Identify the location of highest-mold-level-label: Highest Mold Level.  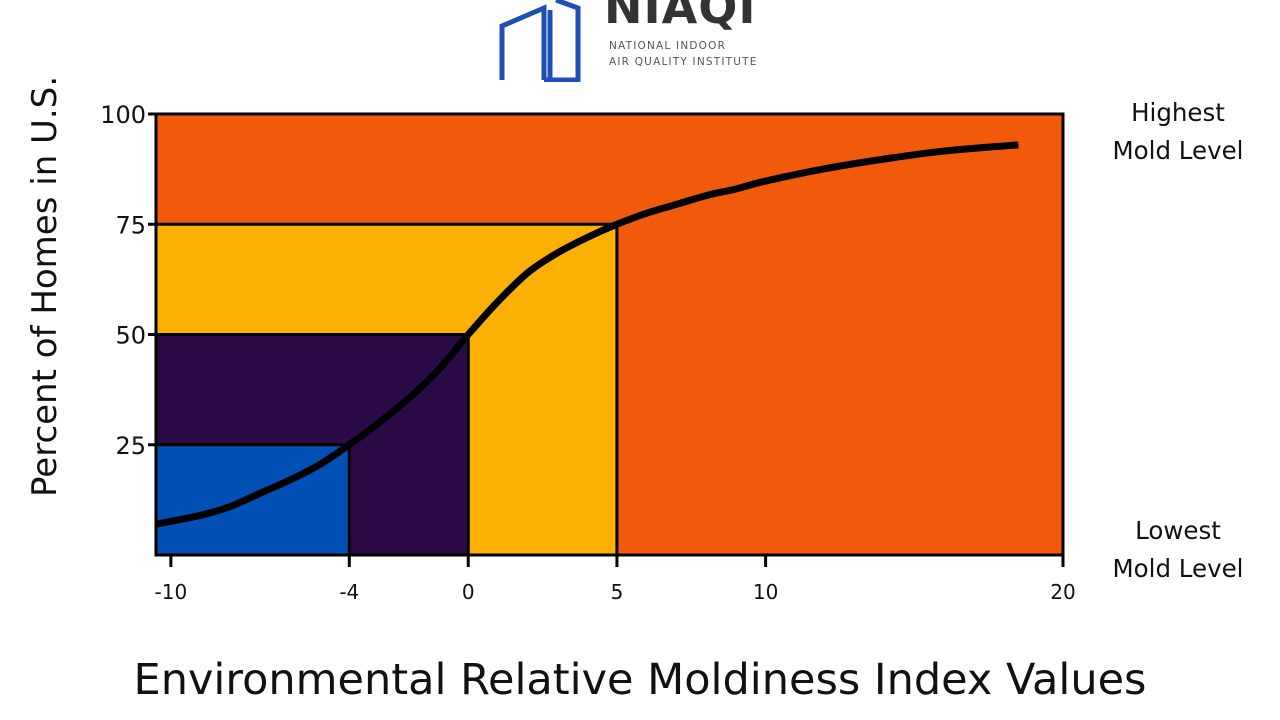
(1178, 132).